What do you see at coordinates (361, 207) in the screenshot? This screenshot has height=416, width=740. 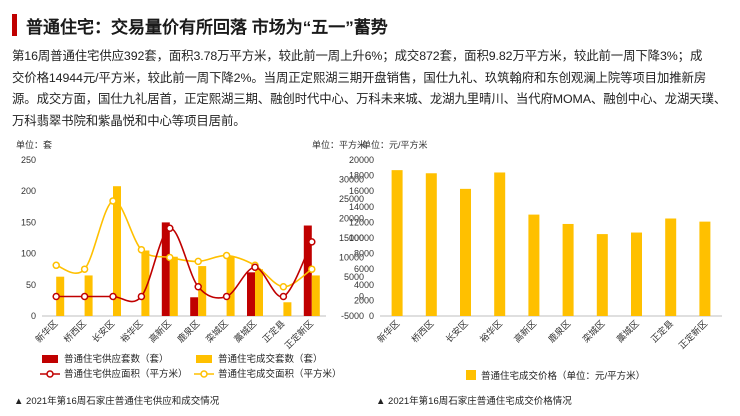 I see `y-tick-label: 14000` at bounding box center [361, 207].